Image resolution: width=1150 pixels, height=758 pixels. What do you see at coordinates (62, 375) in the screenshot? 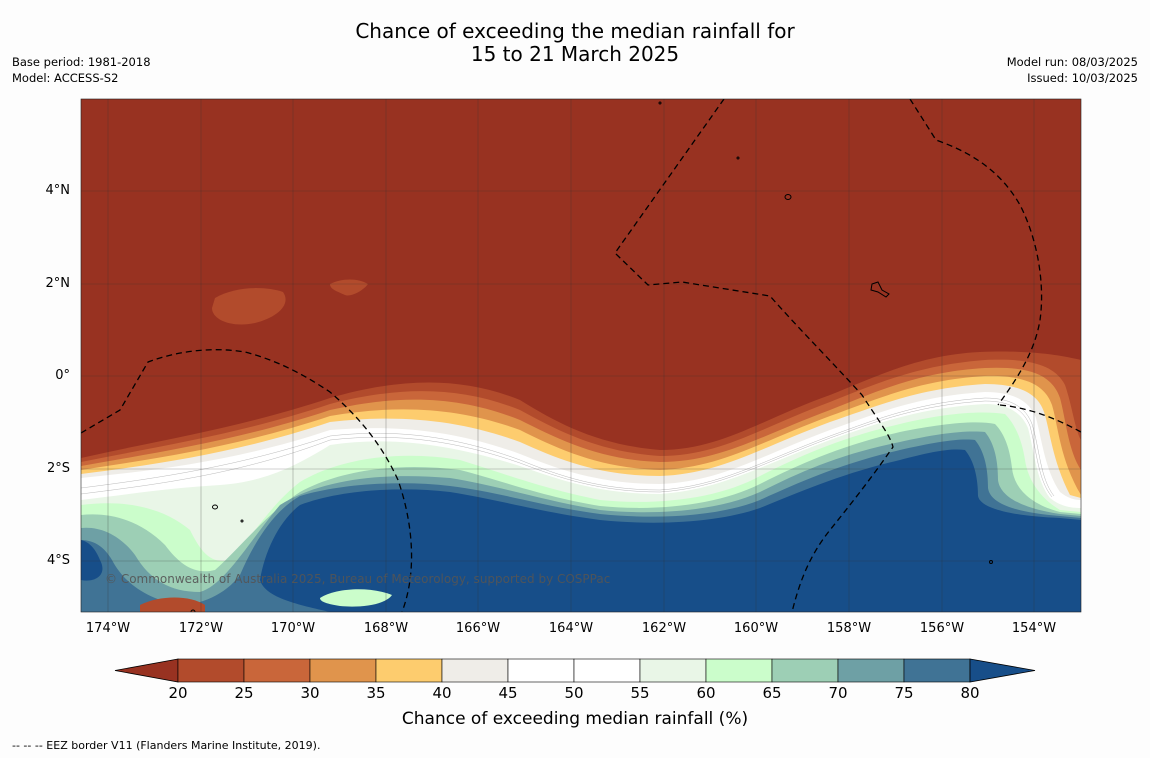
I see `lat-label-0: 0°` at bounding box center [62, 375].